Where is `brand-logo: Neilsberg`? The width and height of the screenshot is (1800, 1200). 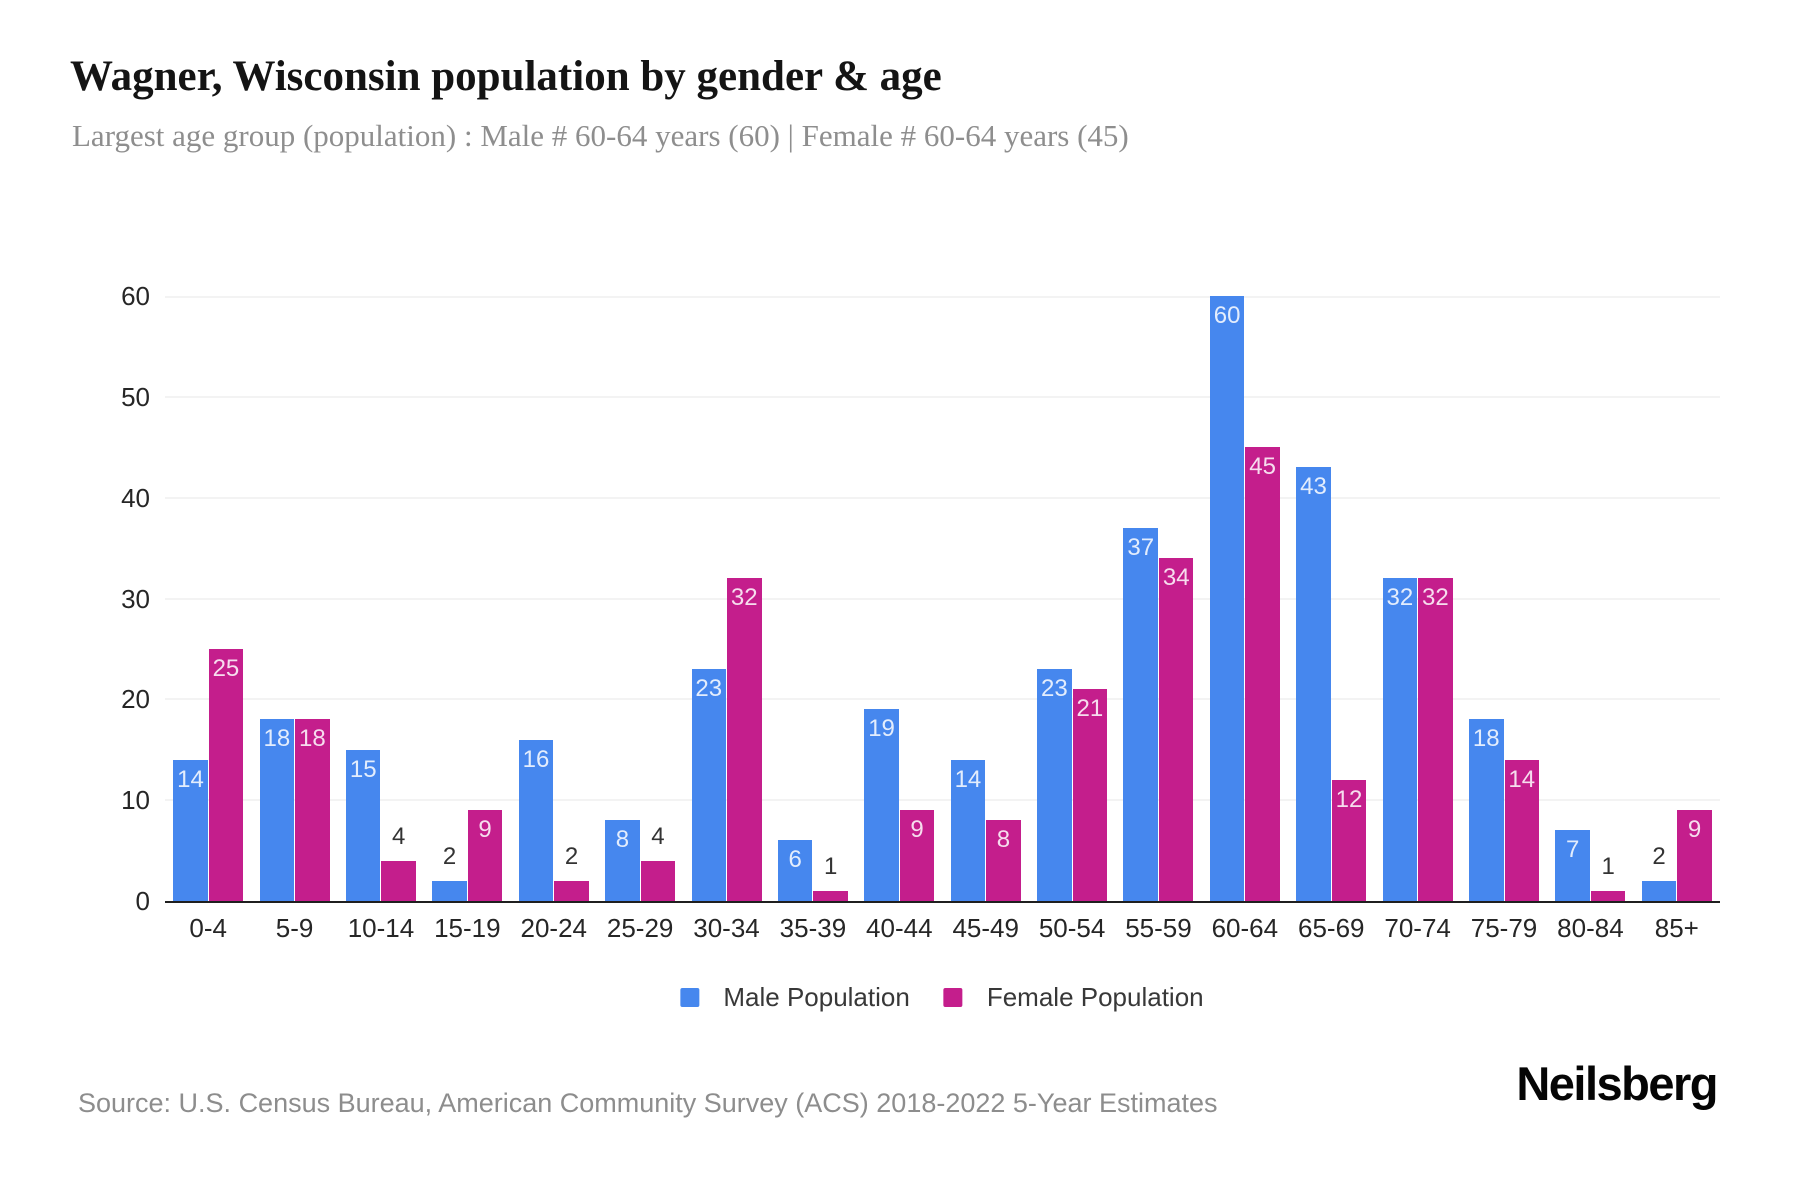 brand-logo: Neilsberg is located at coordinates (1617, 1083).